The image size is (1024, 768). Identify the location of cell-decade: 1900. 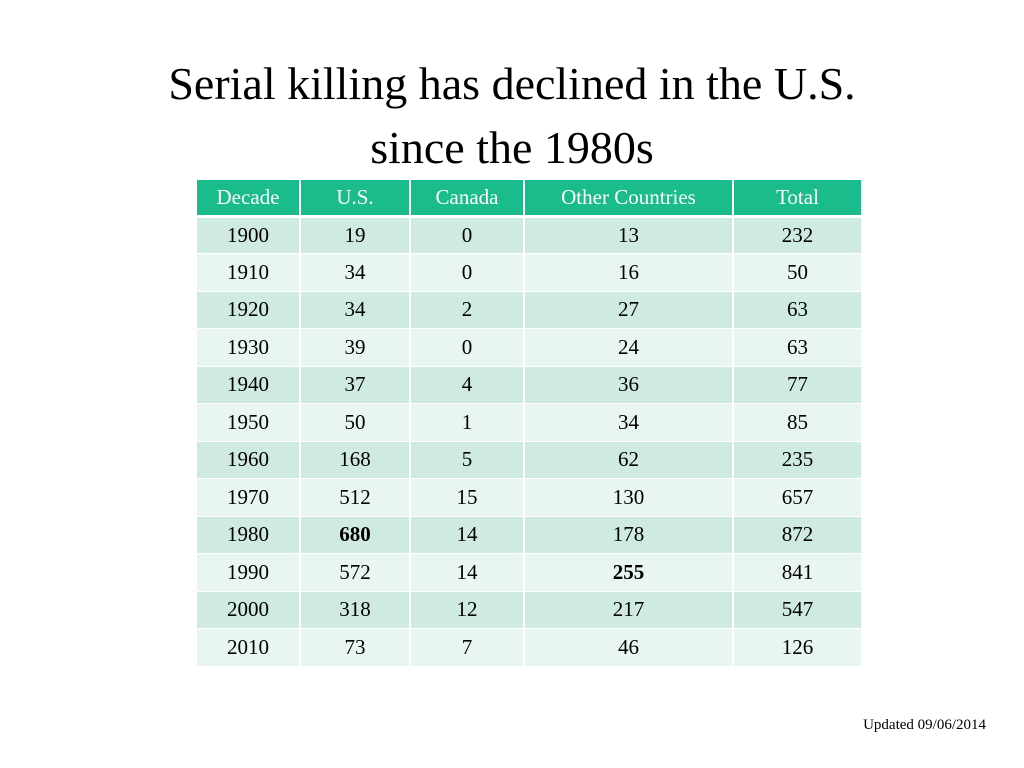
(249, 235).